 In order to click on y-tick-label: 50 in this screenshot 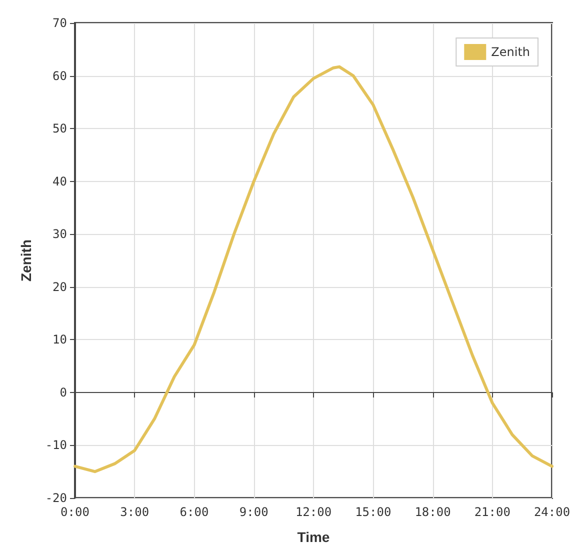, I will do `click(59, 129)`.